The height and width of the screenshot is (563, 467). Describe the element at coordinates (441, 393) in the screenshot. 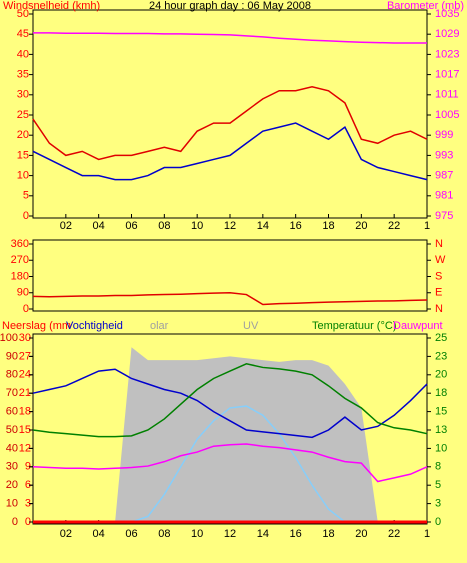

I see `y2-tick-label: 18` at that location.